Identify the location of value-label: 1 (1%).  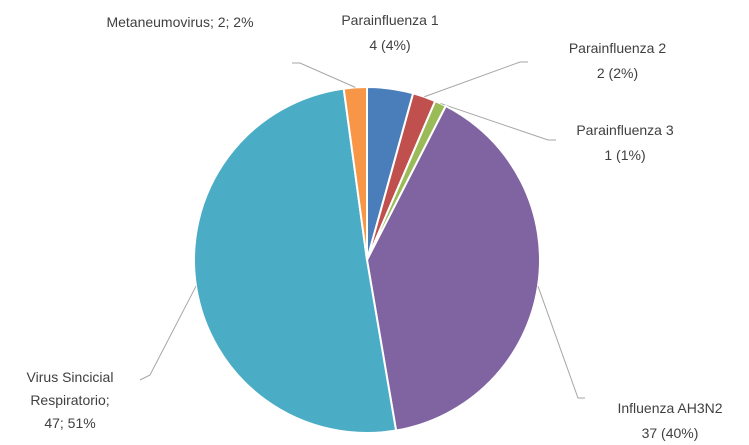
(625, 155).